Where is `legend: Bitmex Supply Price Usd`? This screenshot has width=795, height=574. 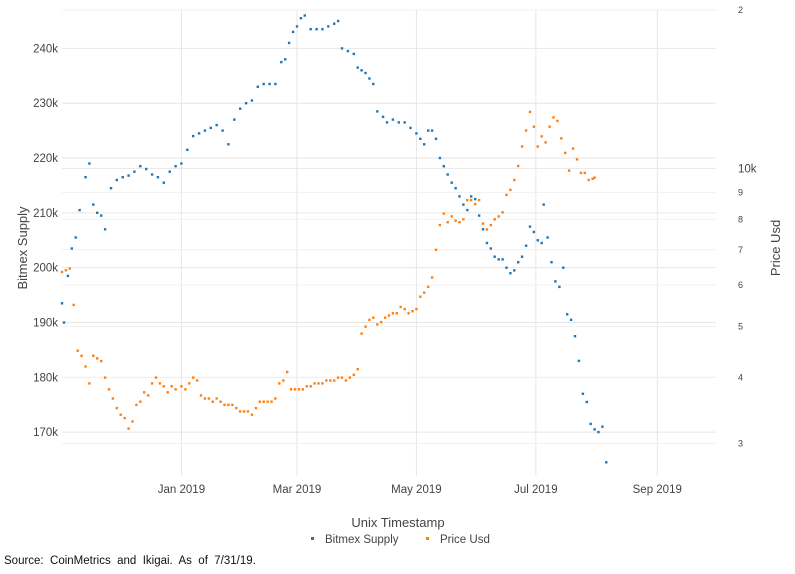 legend: Bitmex Supply Price Usd is located at coordinates (400, 540).